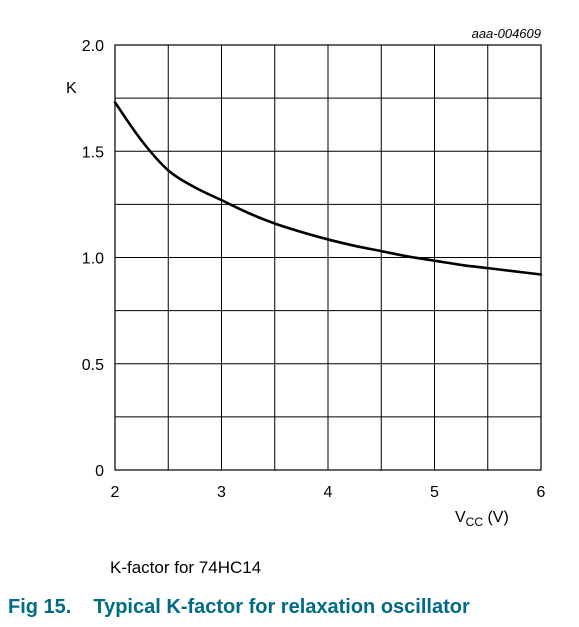 The image size is (579, 627). Describe the element at coordinates (460, 517) in the screenshot. I see `x-axis-label-main: V` at that location.